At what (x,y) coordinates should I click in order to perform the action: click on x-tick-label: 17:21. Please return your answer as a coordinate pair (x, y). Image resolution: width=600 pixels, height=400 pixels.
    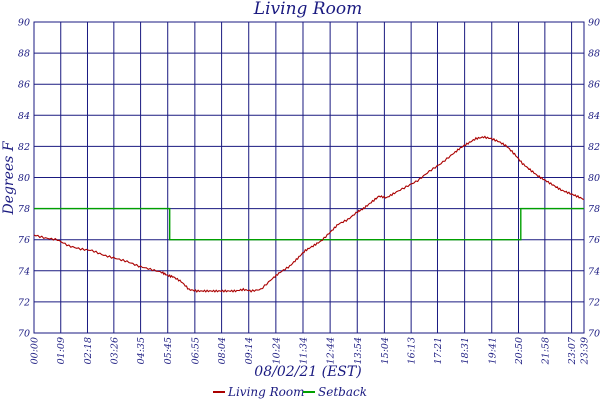
    Looking at the image, I should click on (438, 350).